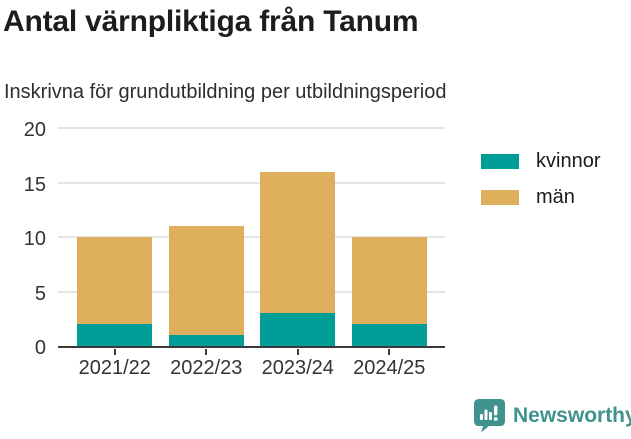  What do you see at coordinates (251, 128) in the screenshot?
I see `gridline-y20` at bounding box center [251, 128].